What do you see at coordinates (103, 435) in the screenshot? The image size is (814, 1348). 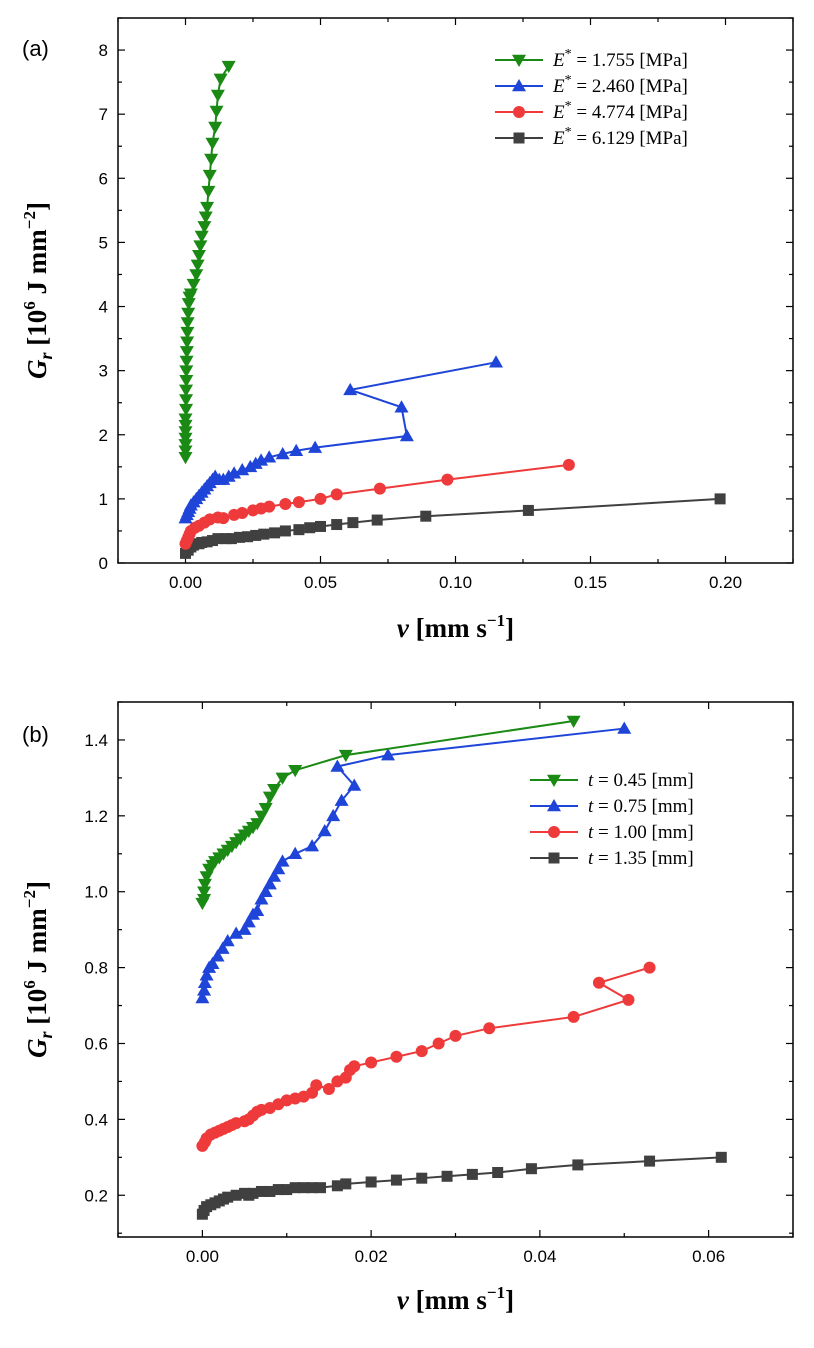 I see `y-tick-label: 2` at bounding box center [103, 435].